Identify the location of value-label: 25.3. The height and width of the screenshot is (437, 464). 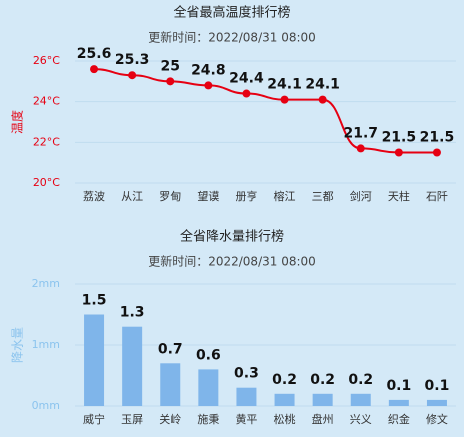
(132, 60).